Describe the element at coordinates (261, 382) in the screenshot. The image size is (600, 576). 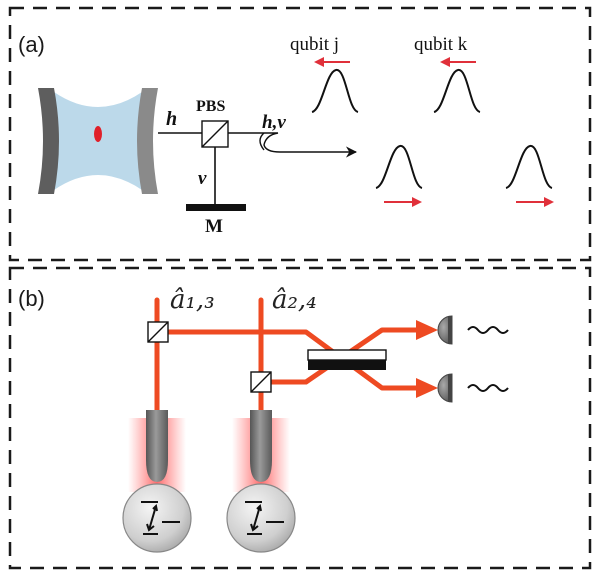
I see `beam-splitter-right` at that location.